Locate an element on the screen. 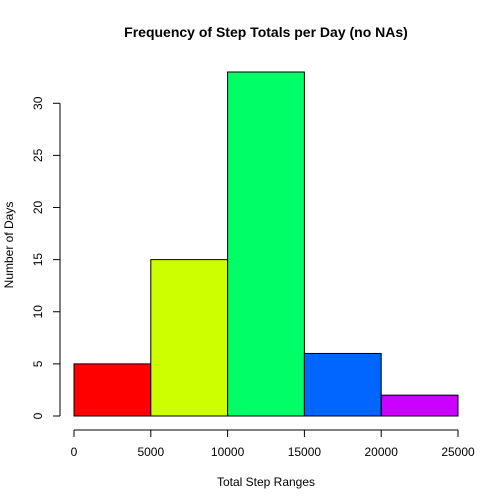 The image size is (504, 504). x-tick-label-0: 0 is located at coordinates (74, 452).